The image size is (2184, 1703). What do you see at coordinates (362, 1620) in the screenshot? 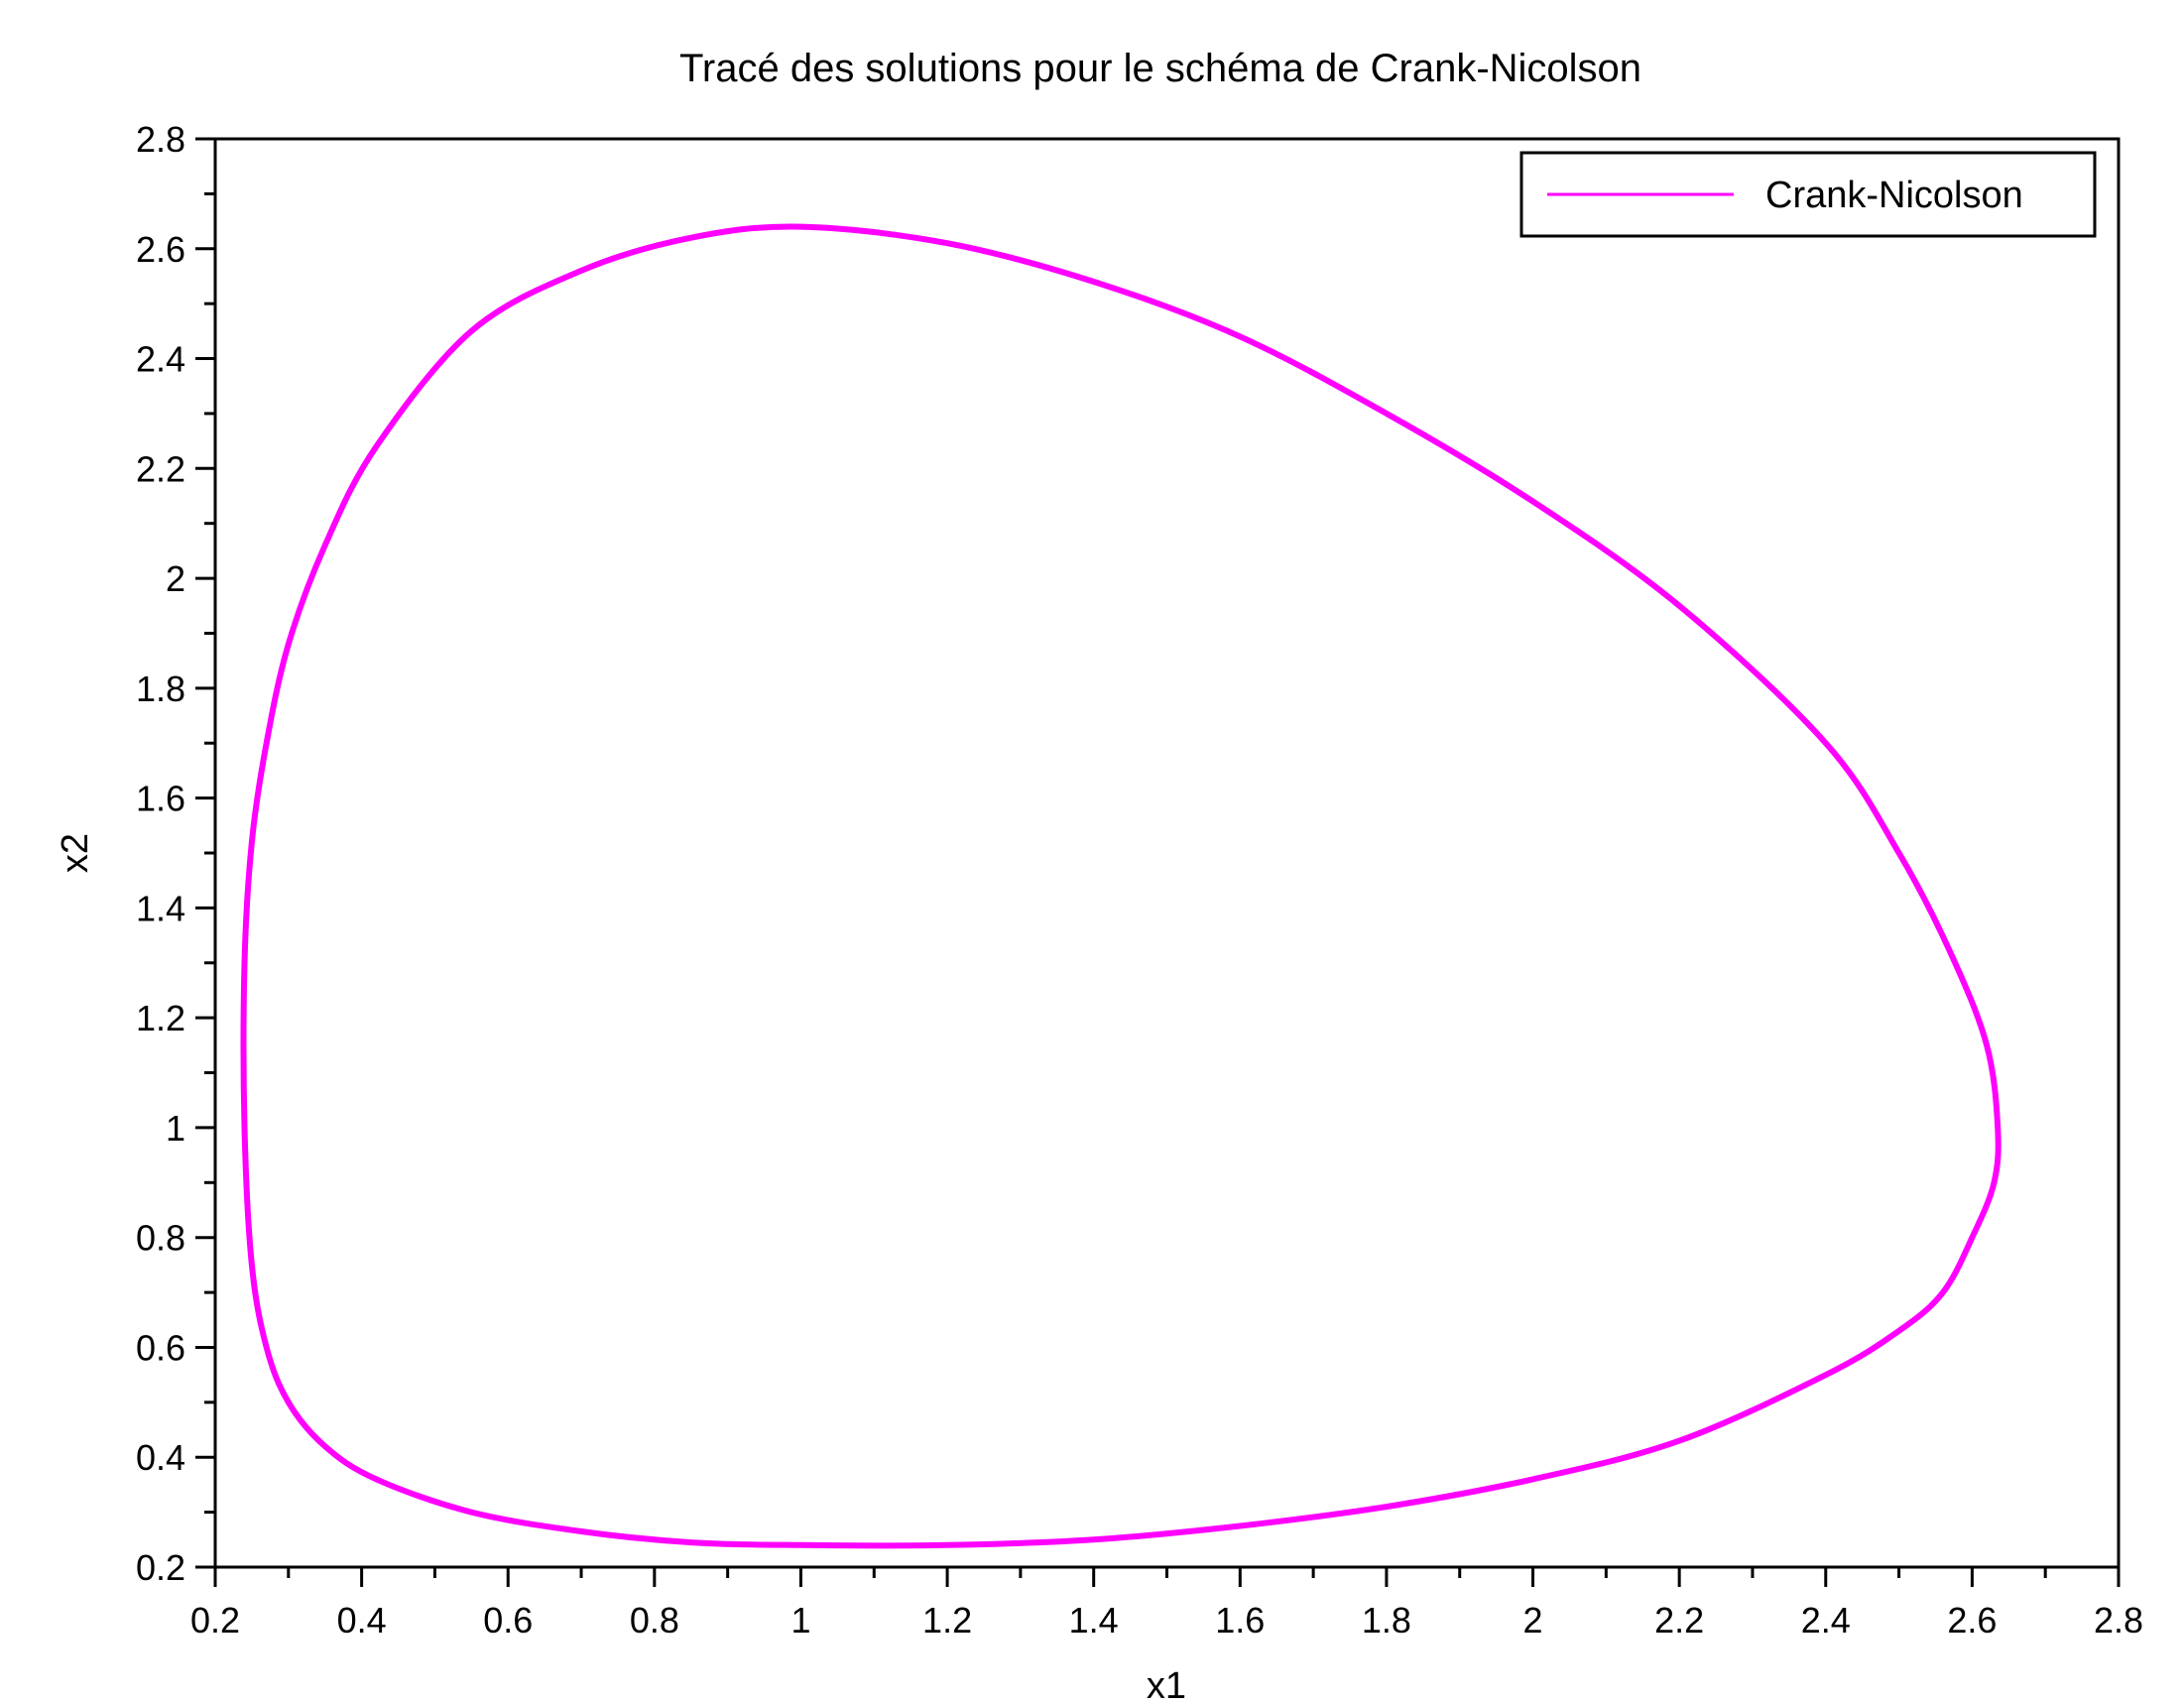
I see `x-tick-label-1: 0.4` at bounding box center [362, 1620].